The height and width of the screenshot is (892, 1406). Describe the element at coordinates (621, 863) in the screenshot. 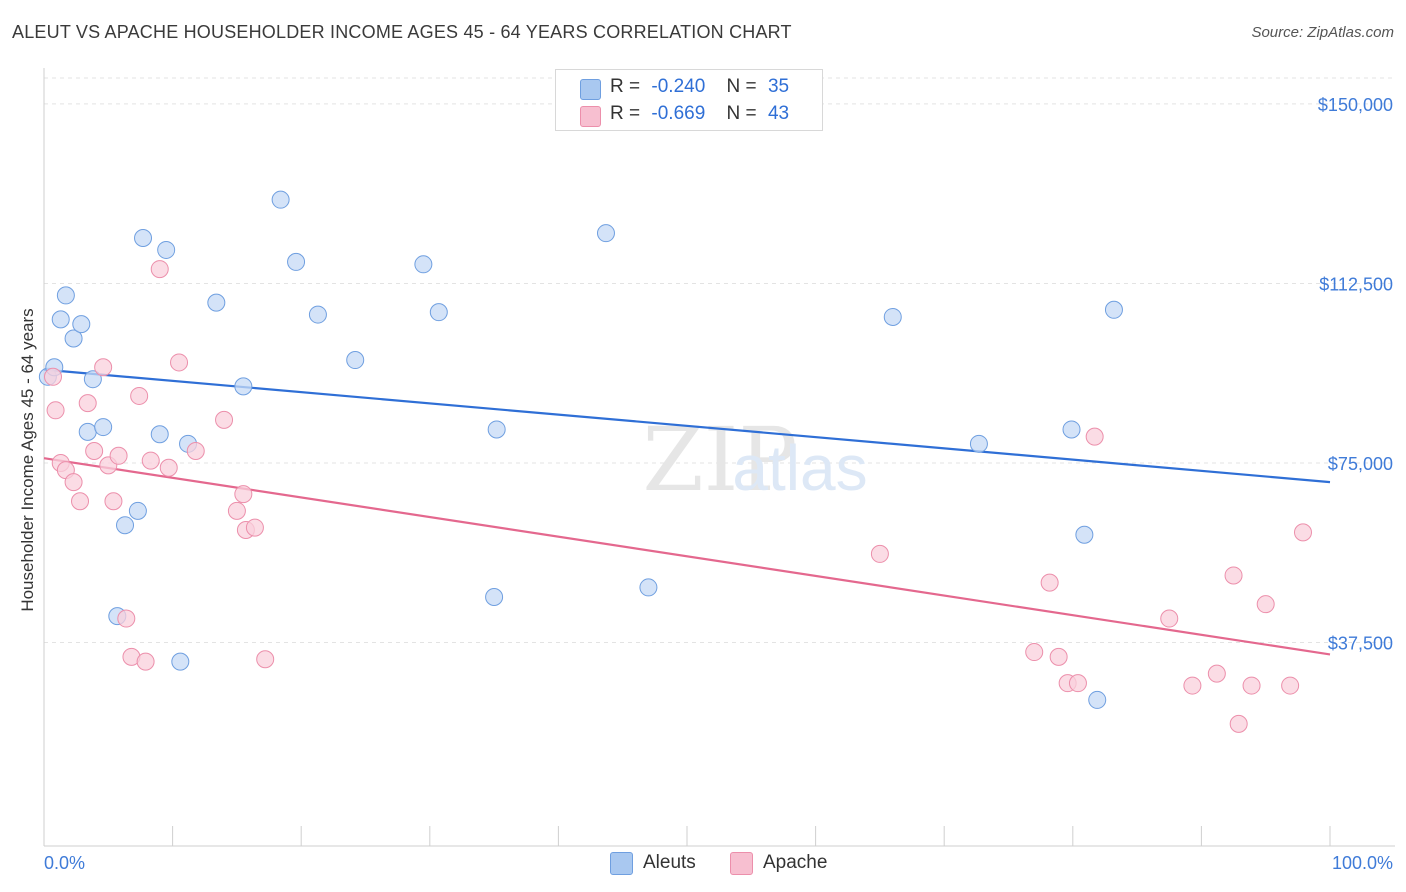

I see `bottom-legend-swatch-aleuts` at that location.